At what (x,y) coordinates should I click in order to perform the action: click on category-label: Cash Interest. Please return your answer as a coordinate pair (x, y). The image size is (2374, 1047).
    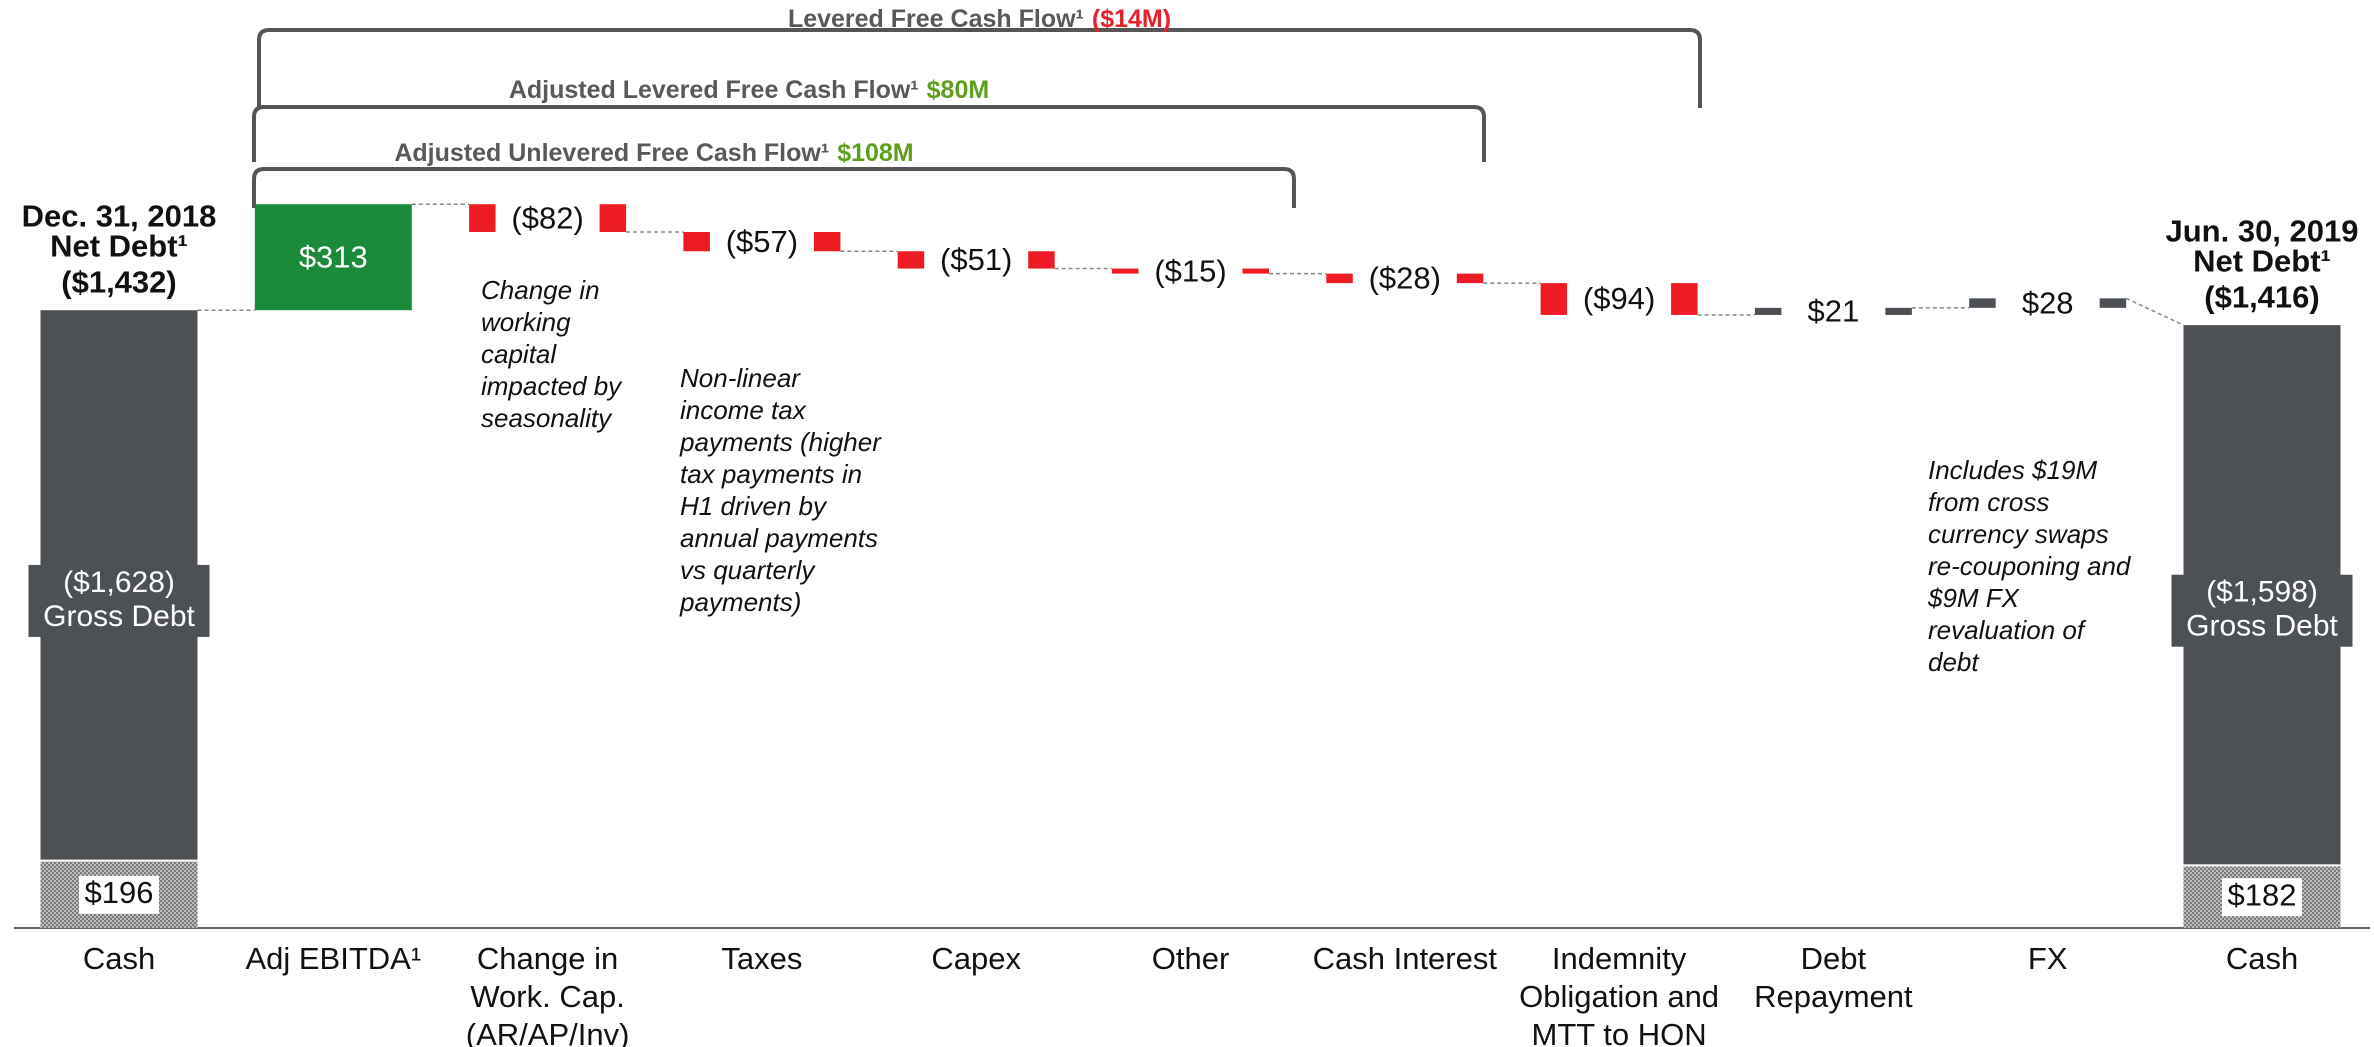
    Looking at the image, I should click on (1404, 958).